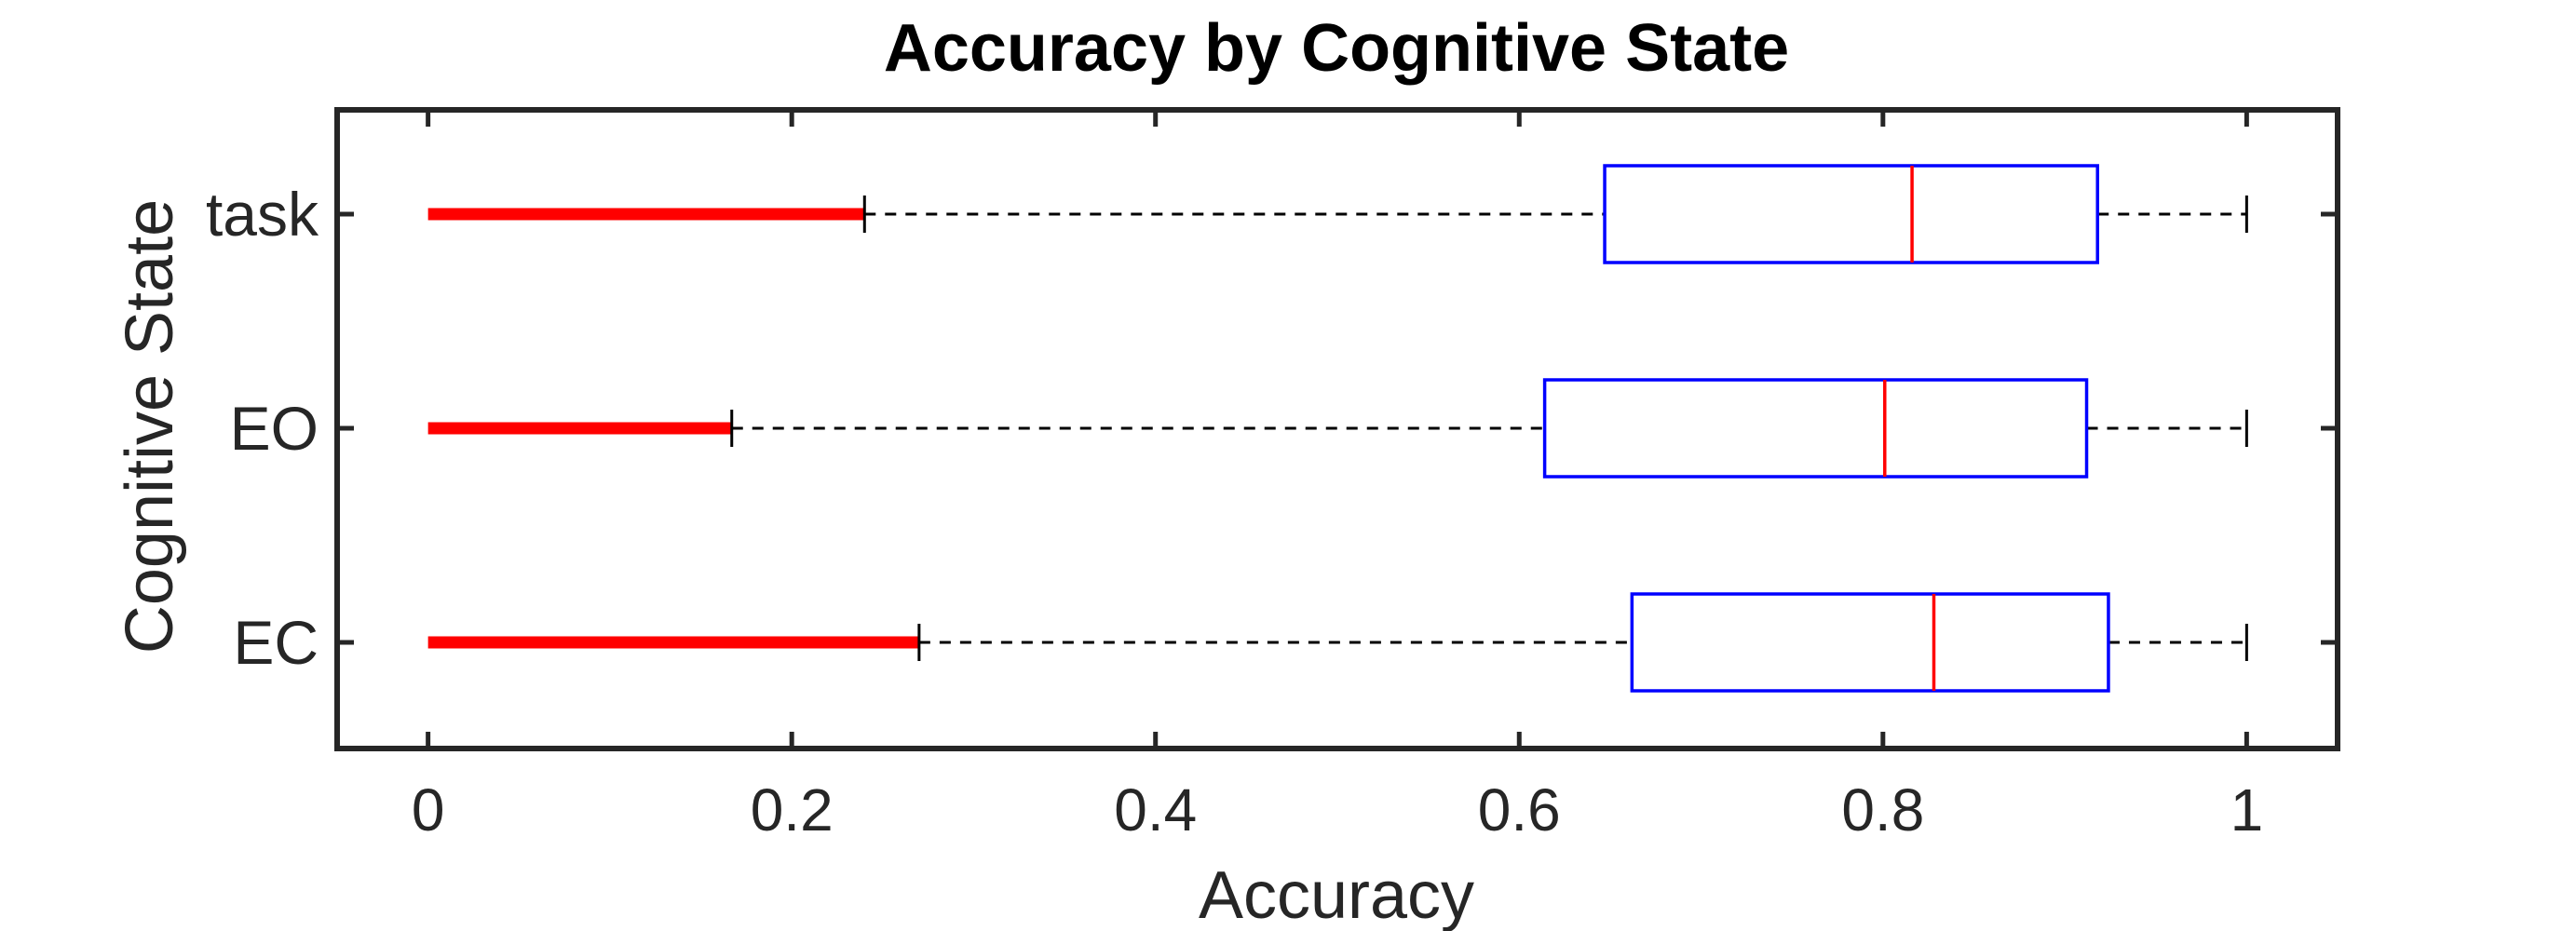 The height and width of the screenshot is (931, 2576). What do you see at coordinates (274, 428) in the screenshot?
I see `y-tick-label: EO` at bounding box center [274, 428].